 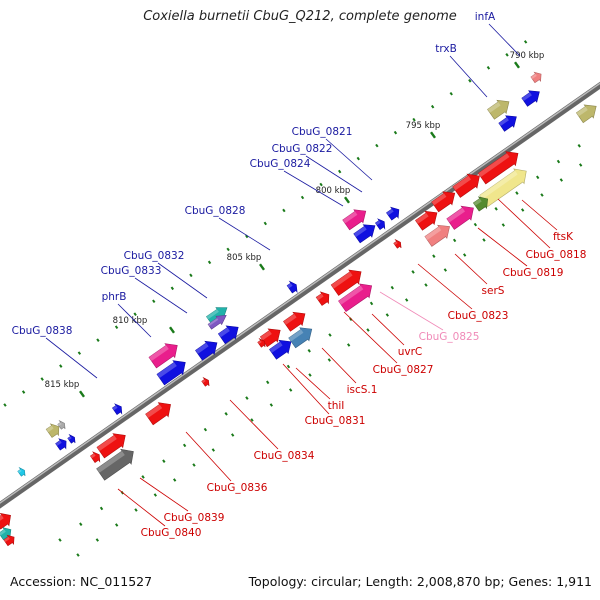 I want to click on gene-label-below: CbuG_0840, so click(x=171, y=533).